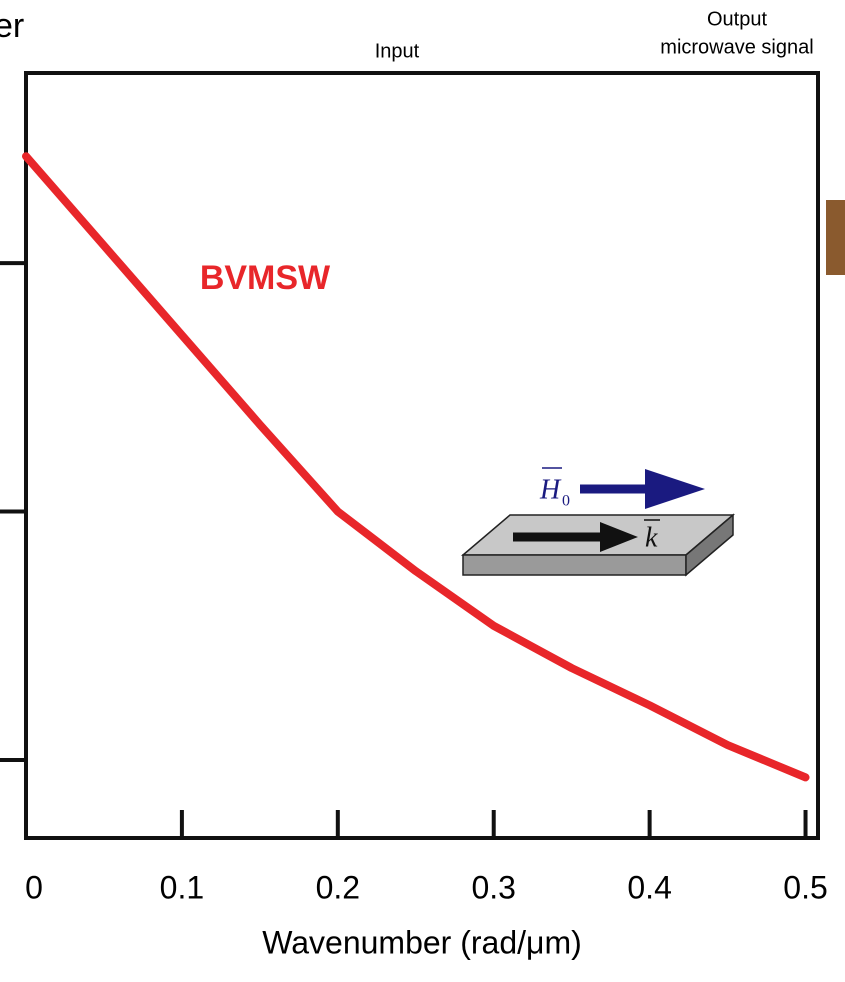 The image size is (845, 982). What do you see at coordinates (805, 887) in the screenshot?
I see `x-tick-label: 0.5` at bounding box center [805, 887].